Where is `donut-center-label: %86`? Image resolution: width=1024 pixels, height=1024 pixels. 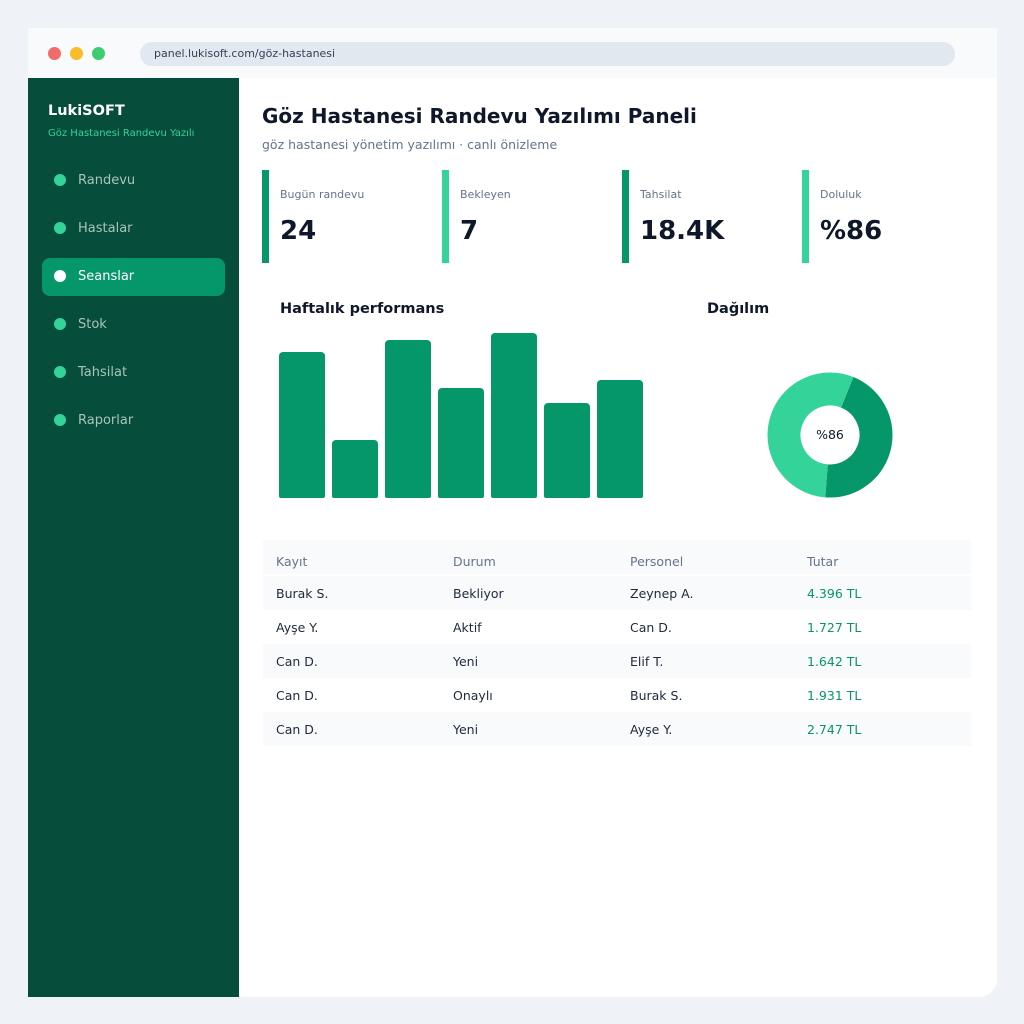 donut-center-label: %86 is located at coordinates (830, 434).